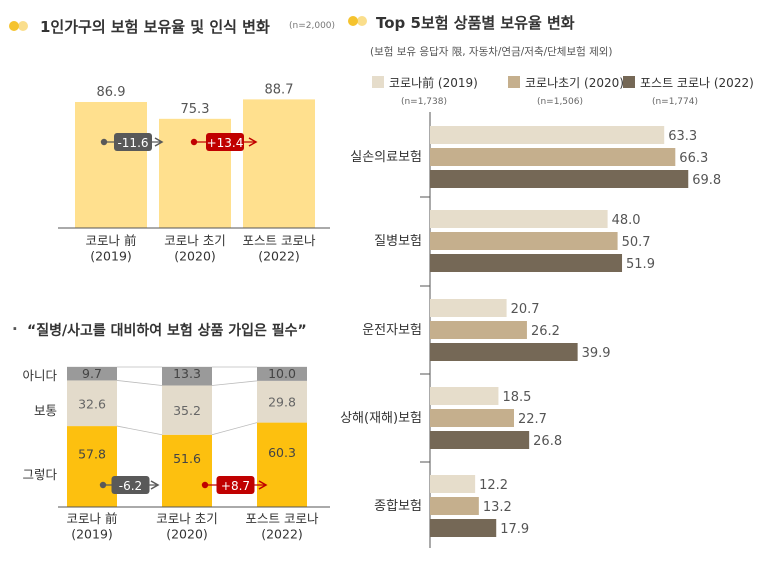 The image size is (765, 570). I want to click on data-label: 51.6, so click(187, 458).